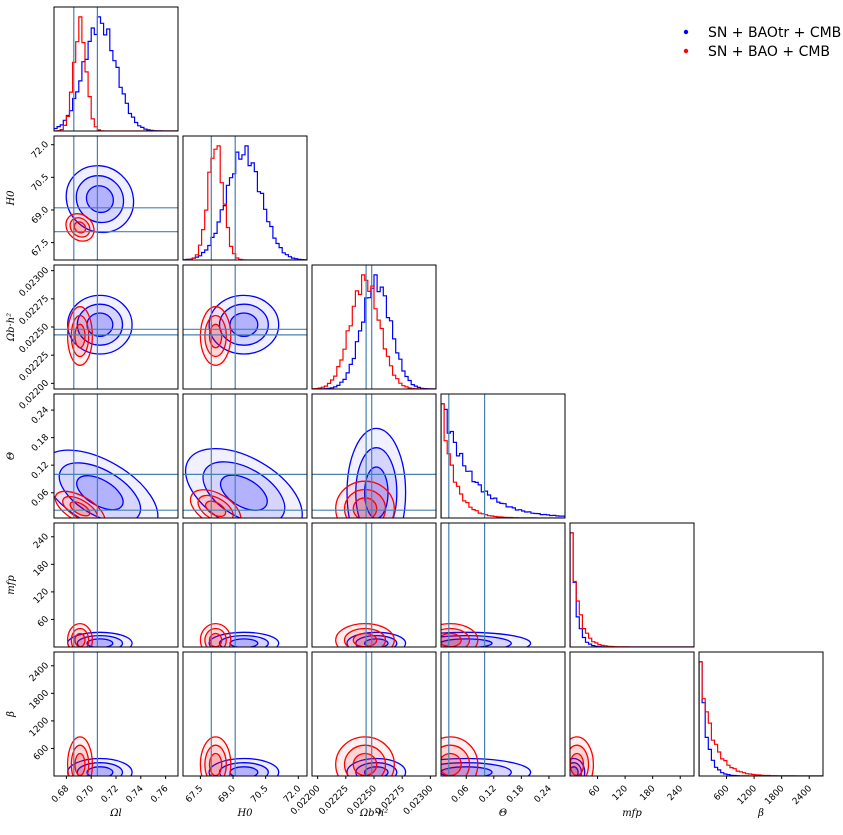  Describe the element at coordinates (543, 794) in the screenshot. I see `x-tick-label-theta: 0.24` at that location.